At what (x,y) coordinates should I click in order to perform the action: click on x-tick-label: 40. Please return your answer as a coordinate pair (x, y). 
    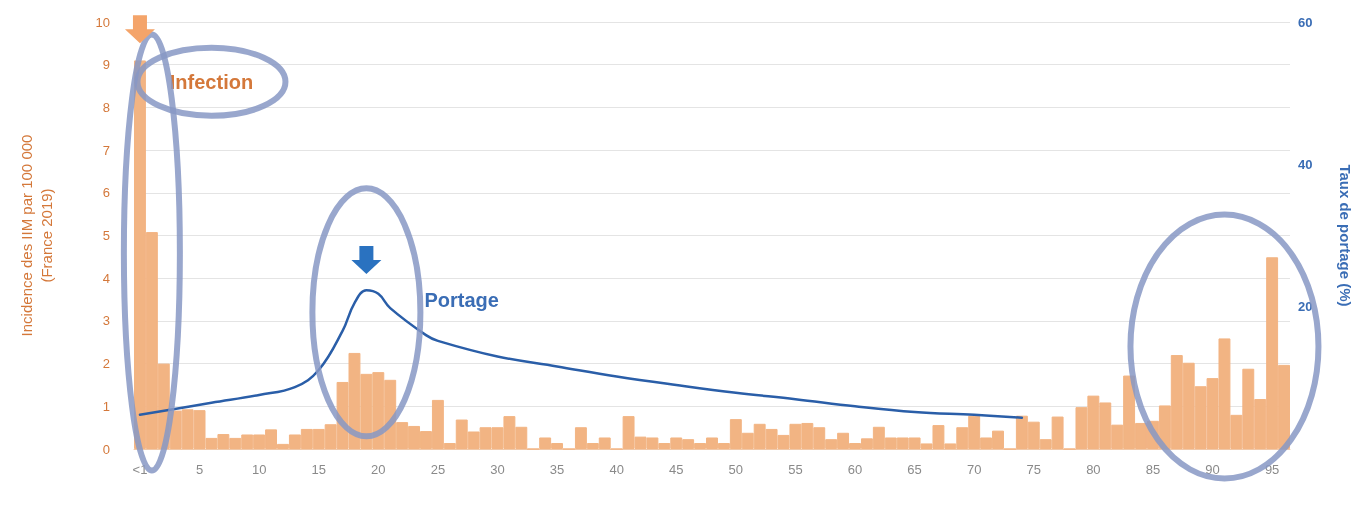
    Looking at the image, I should click on (616, 469).